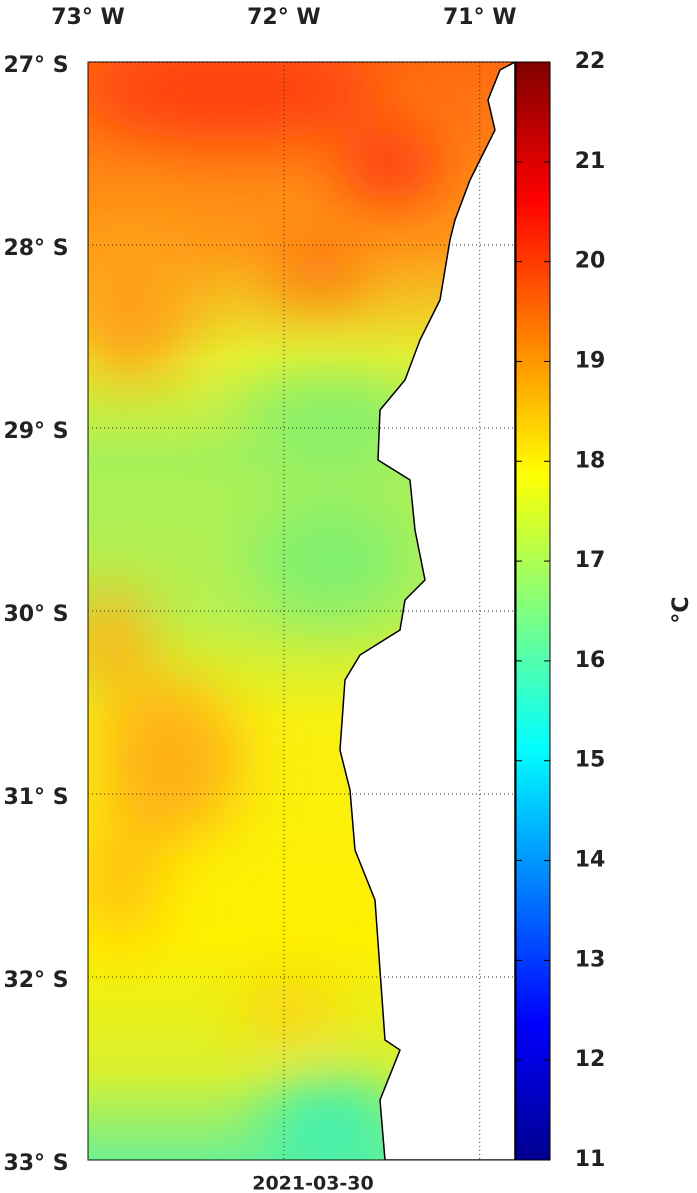 The height and width of the screenshot is (1193, 697). Describe the element at coordinates (35, 431) in the screenshot. I see `y-tick-label: 29° S` at that location.